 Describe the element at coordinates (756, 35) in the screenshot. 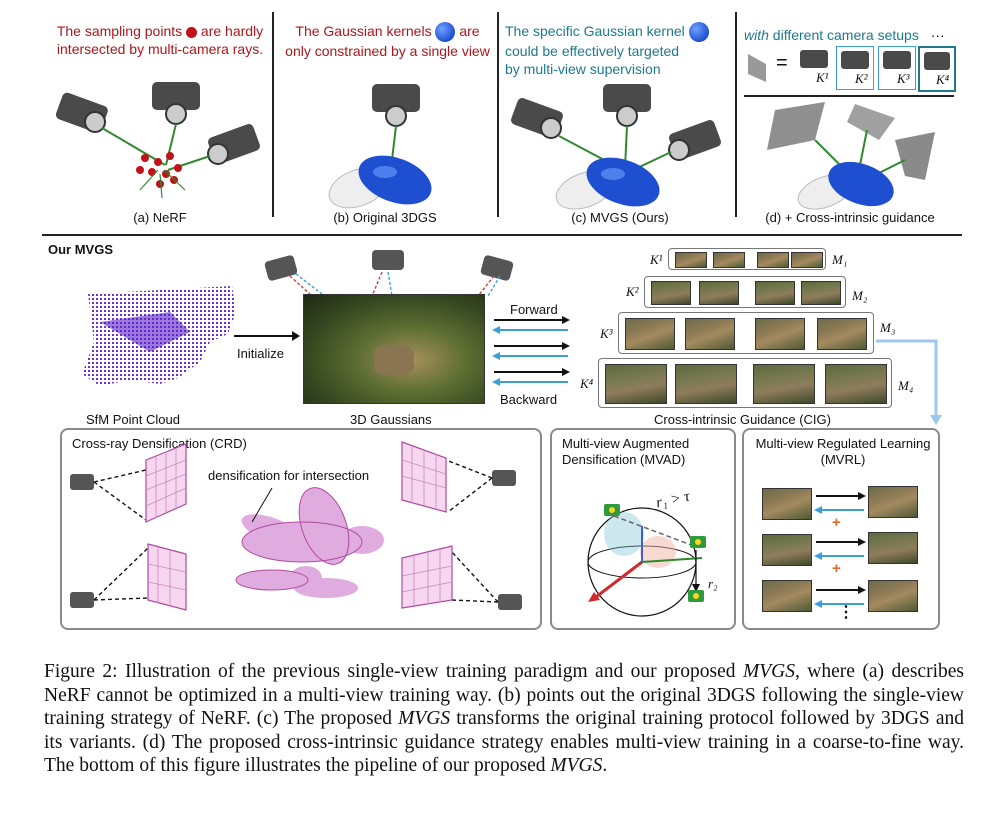

I see `panel-d-note-with: with` at that location.